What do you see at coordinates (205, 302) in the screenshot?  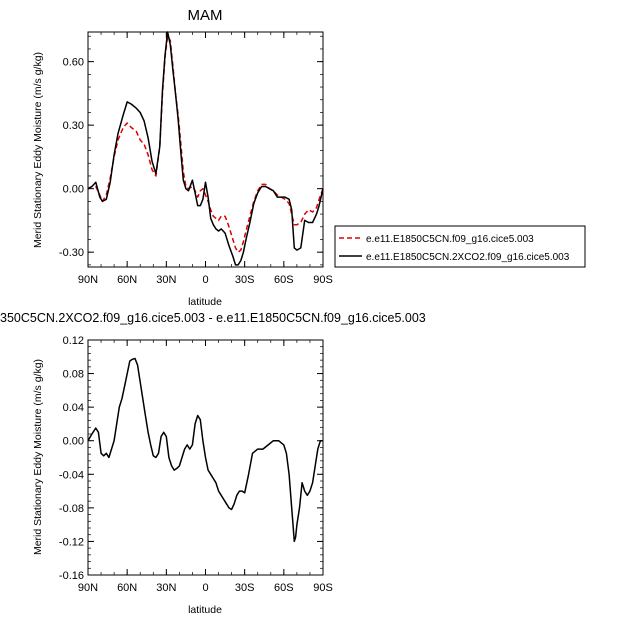 I see `top-x-axis-label: latitude` at bounding box center [205, 302].